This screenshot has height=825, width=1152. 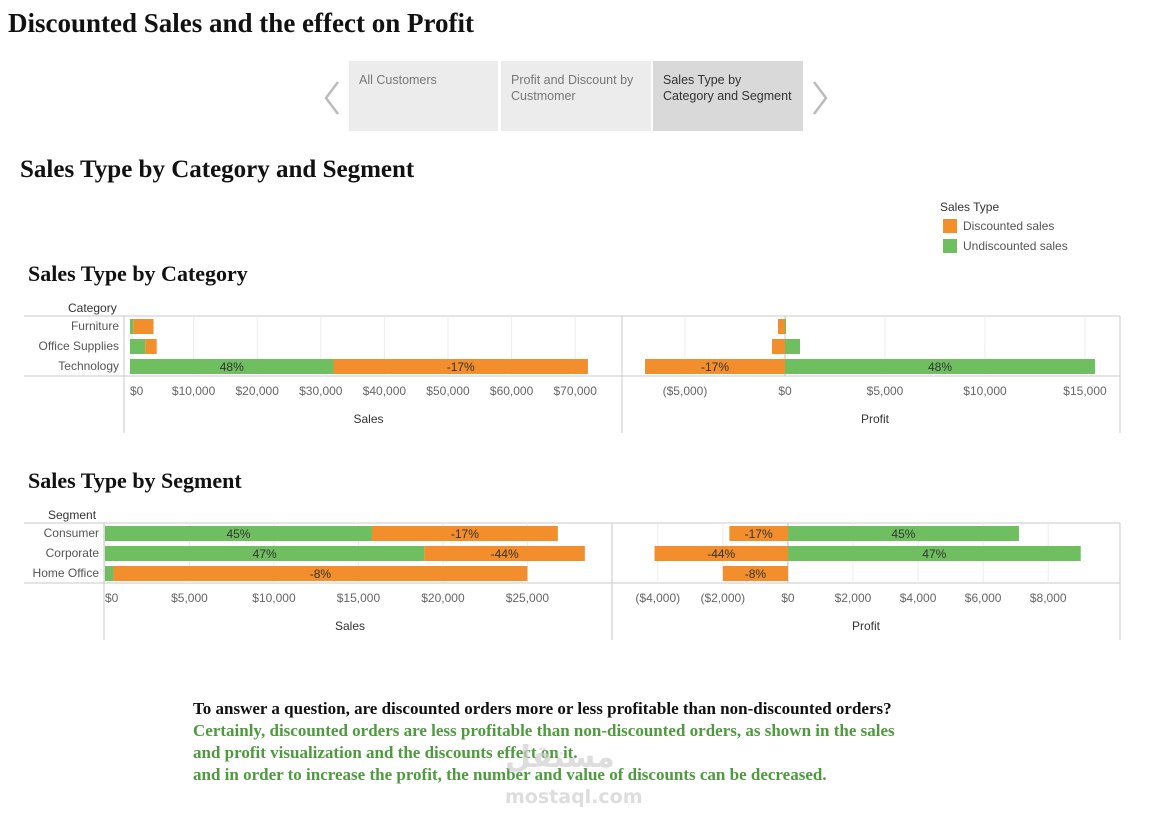 What do you see at coordinates (985, 391) in the screenshot?
I see `profit-tick-label: $10,000` at bounding box center [985, 391].